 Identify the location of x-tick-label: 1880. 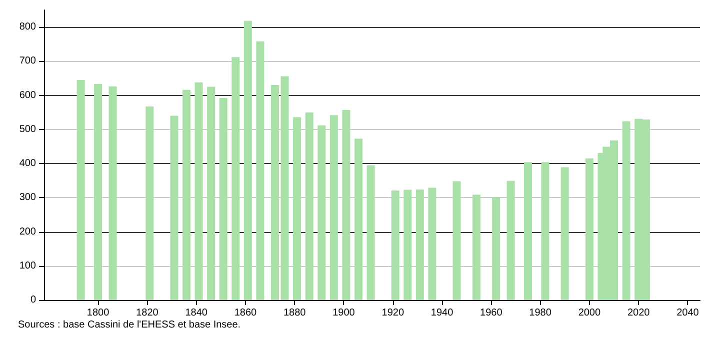
(294, 313).